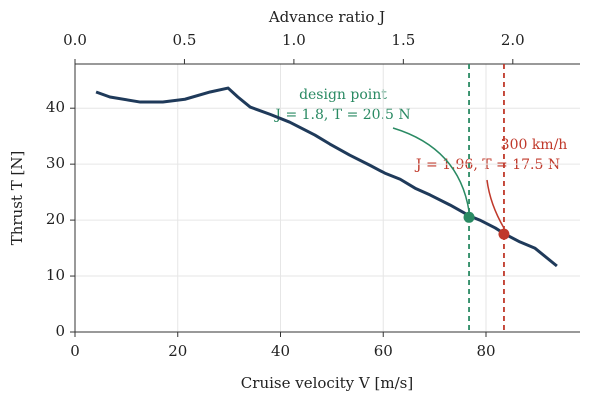 The height and width of the screenshot is (402, 591). Describe the element at coordinates (327, 383) in the screenshot. I see `x-axis-label: Cruise velocity V [m/s]` at that location.